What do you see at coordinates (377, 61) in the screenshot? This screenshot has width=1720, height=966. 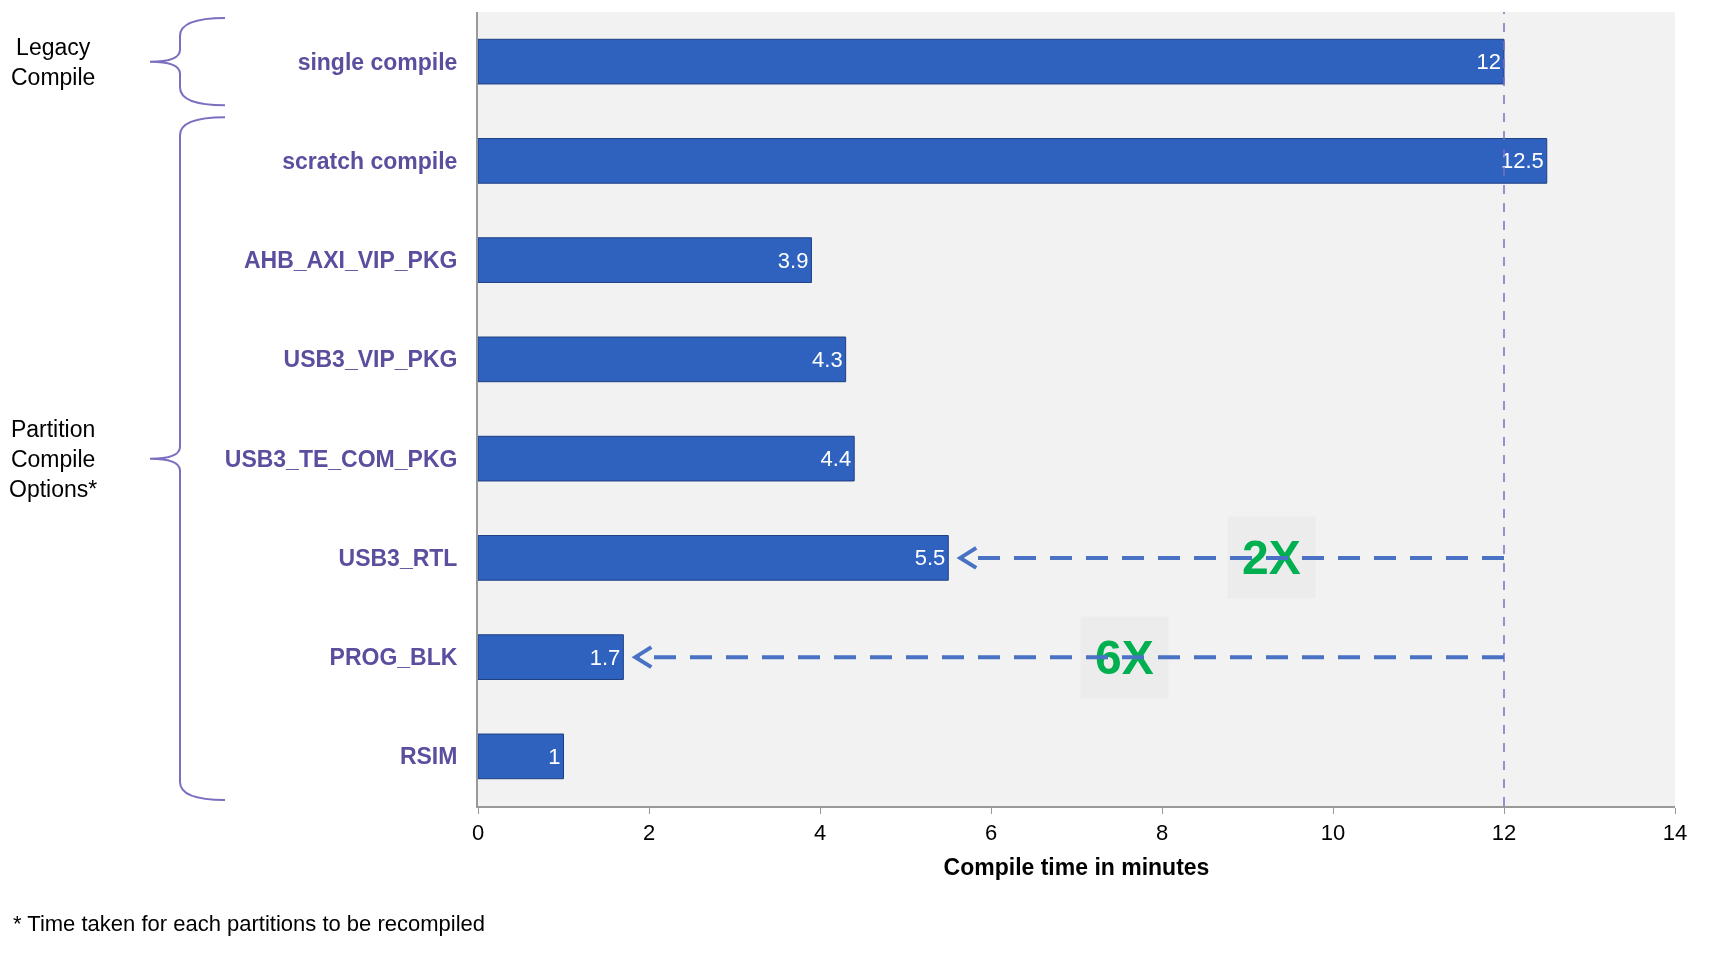 I see `y-tick-label: single compile` at bounding box center [377, 61].